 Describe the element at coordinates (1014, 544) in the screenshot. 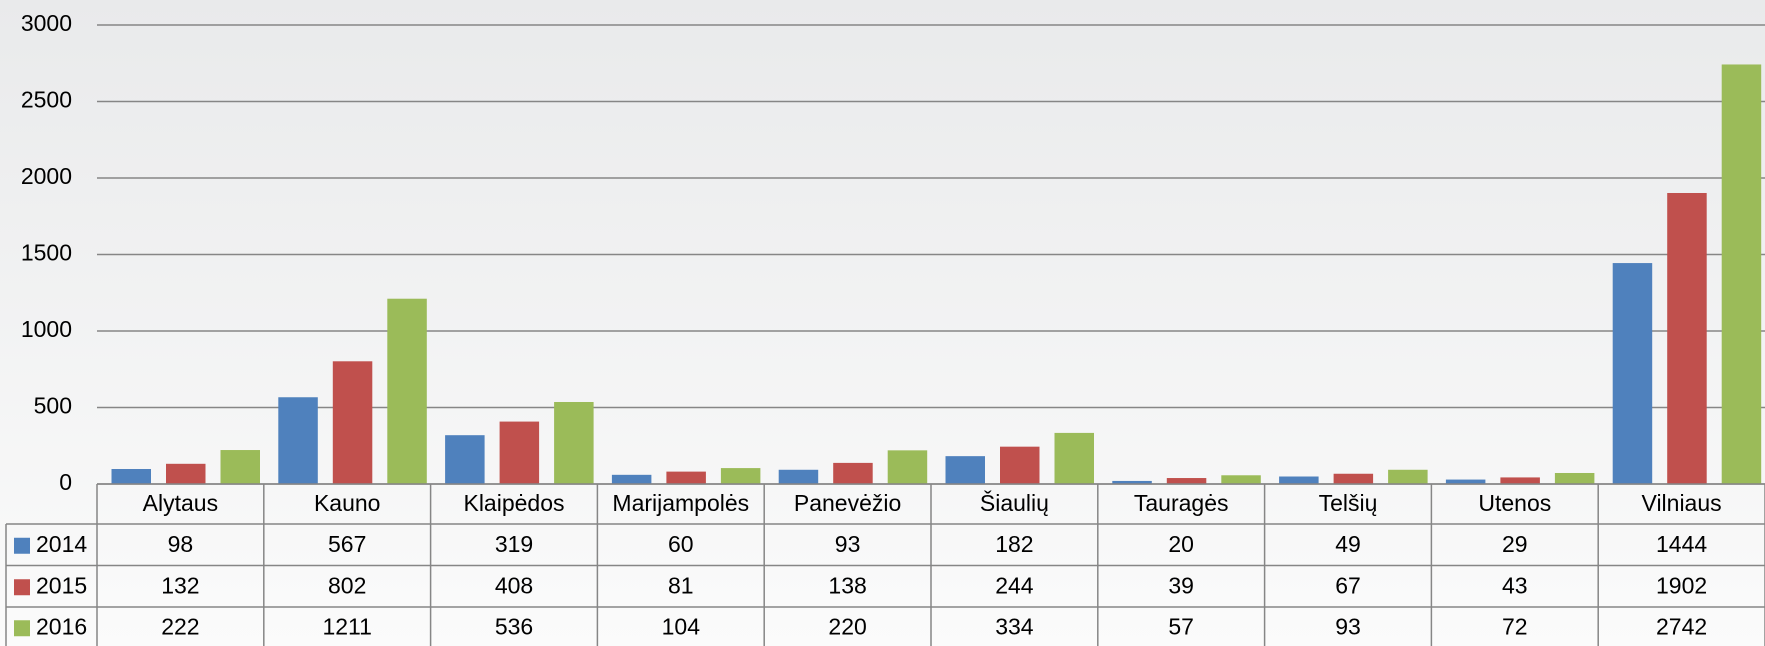

I see `table-value: 182` at that location.